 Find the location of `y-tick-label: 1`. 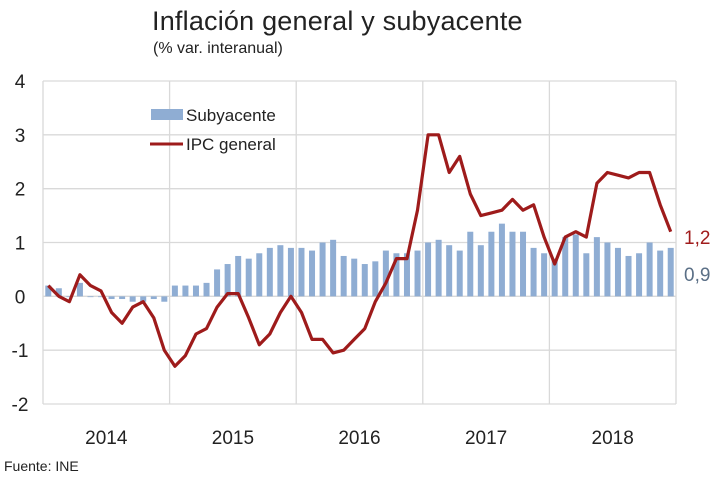

y-tick-label: 1 is located at coordinates (20, 244).